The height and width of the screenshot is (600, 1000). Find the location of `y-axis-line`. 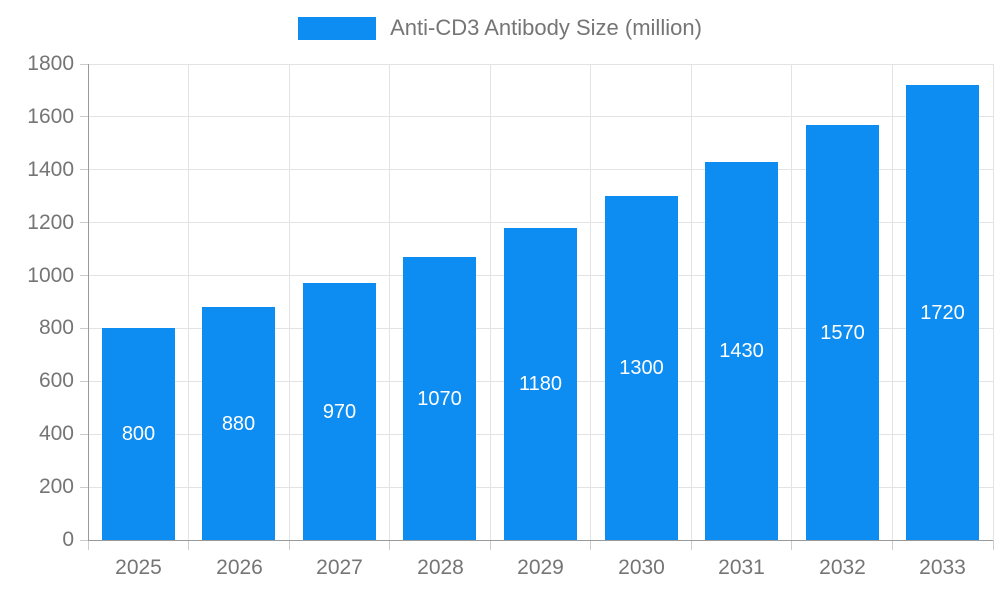

y-axis-line is located at coordinates (88, 302).